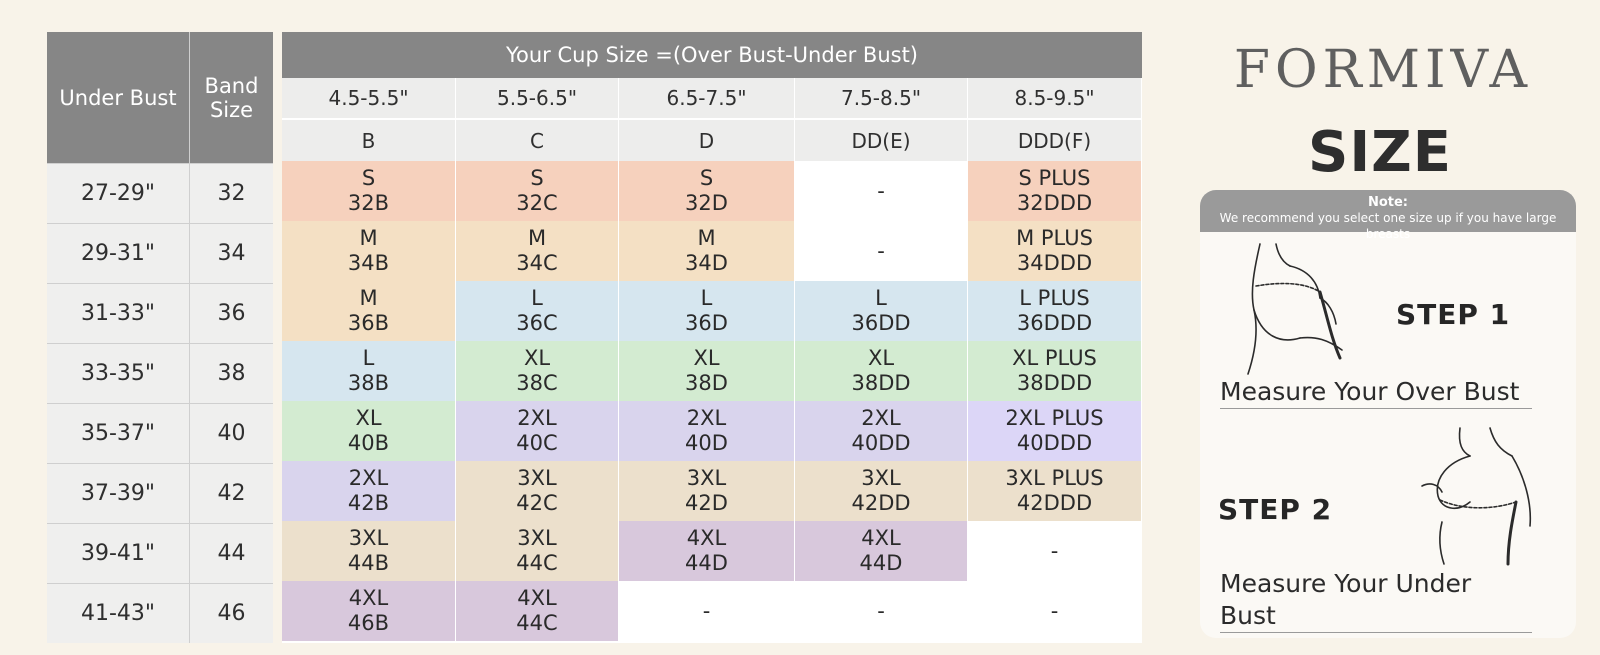  I want to click on bra-size-code: 44C, so click(537, 563).